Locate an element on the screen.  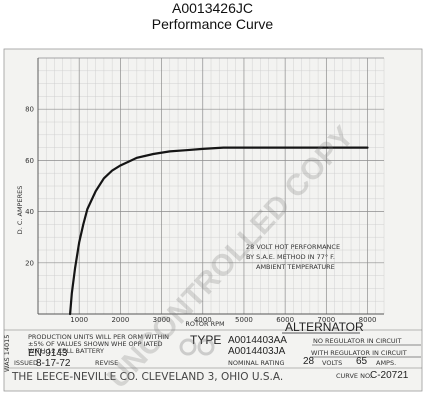
type-1-note: NO REGULATOR IN CIRCUIT is located at coordinates (357, 341).